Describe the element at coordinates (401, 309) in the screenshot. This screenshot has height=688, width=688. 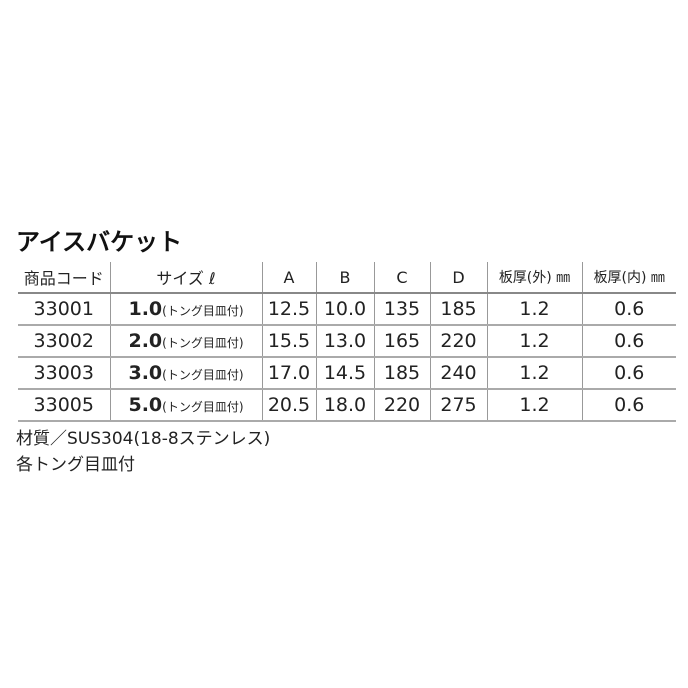
I see `cell-c: 135` at that location.